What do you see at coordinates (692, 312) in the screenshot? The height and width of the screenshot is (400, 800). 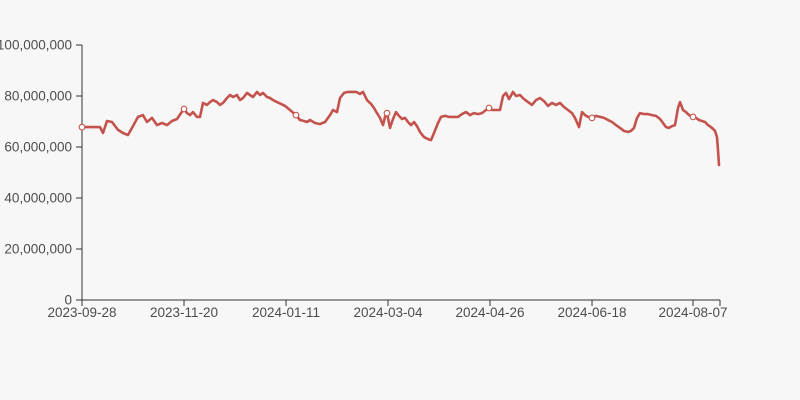 I see `x-axis-tick-label: 2024-08-07` at bounding box center [692, 312].